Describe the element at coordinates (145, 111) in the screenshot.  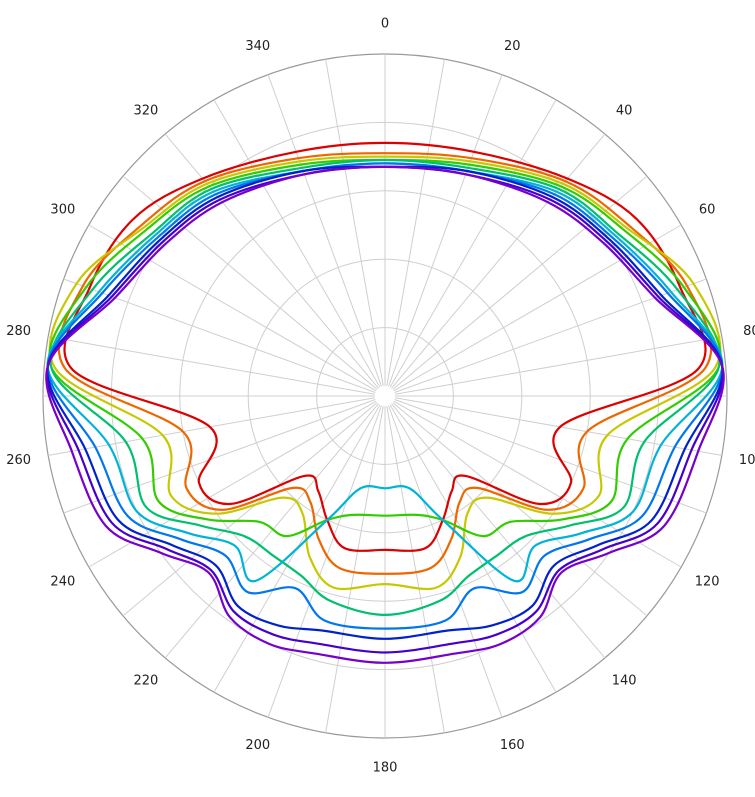
I see `angular-tick-label: 320` at that location.